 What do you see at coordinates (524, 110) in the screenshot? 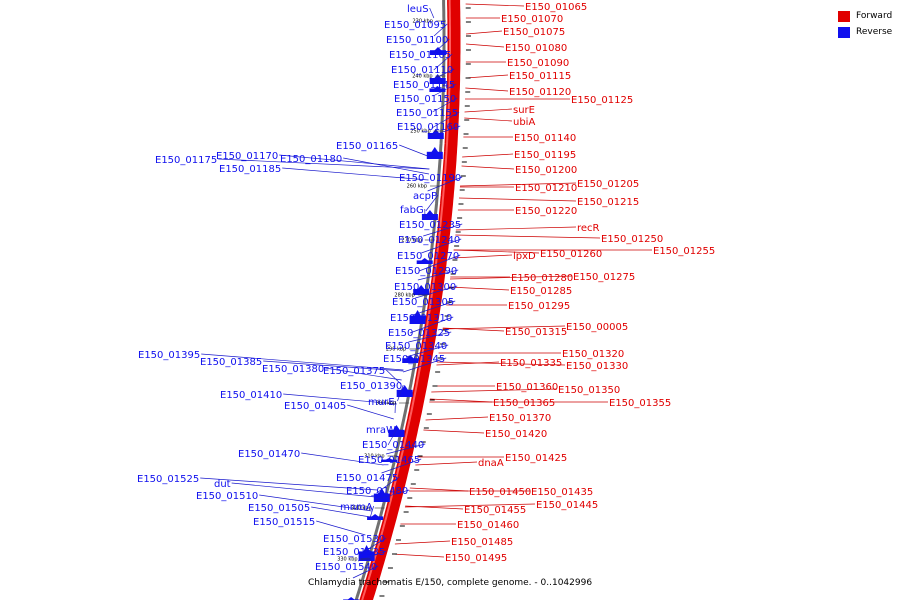
I see `gene-label-sure: surE` at bounding box center [524, 110].